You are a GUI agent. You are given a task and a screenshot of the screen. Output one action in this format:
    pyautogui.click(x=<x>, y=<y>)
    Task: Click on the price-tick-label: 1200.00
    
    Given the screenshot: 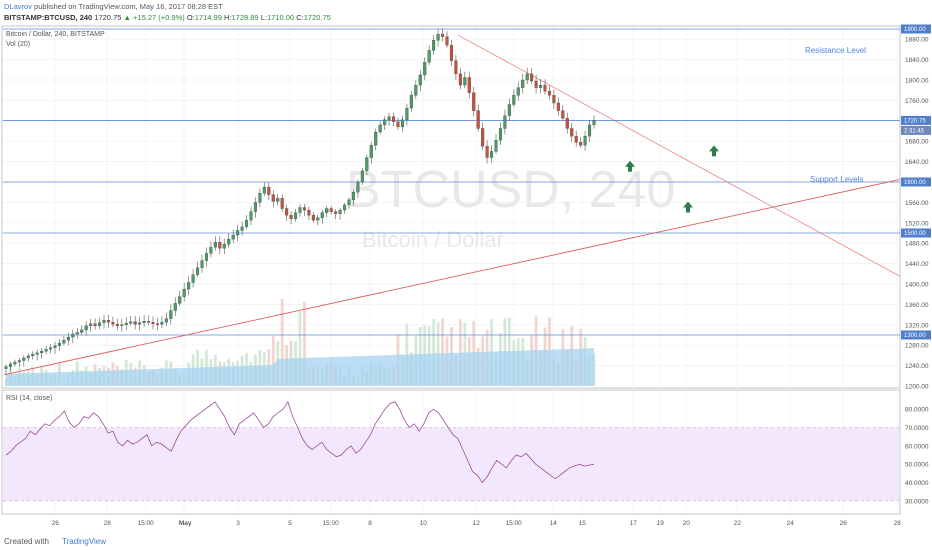 What is the action you would take?
    pyautogui.click(x=917, y=387)
    